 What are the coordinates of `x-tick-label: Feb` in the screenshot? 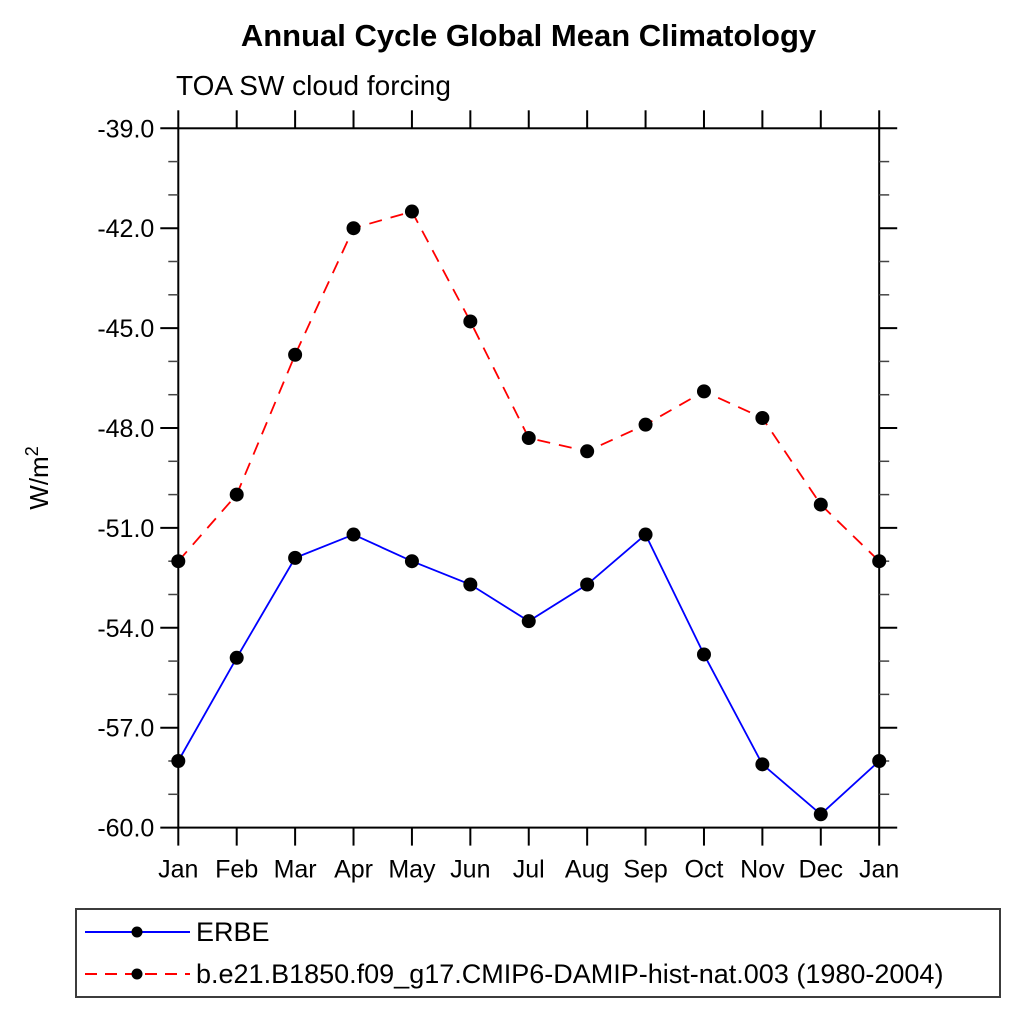 It's located at (236, 870).